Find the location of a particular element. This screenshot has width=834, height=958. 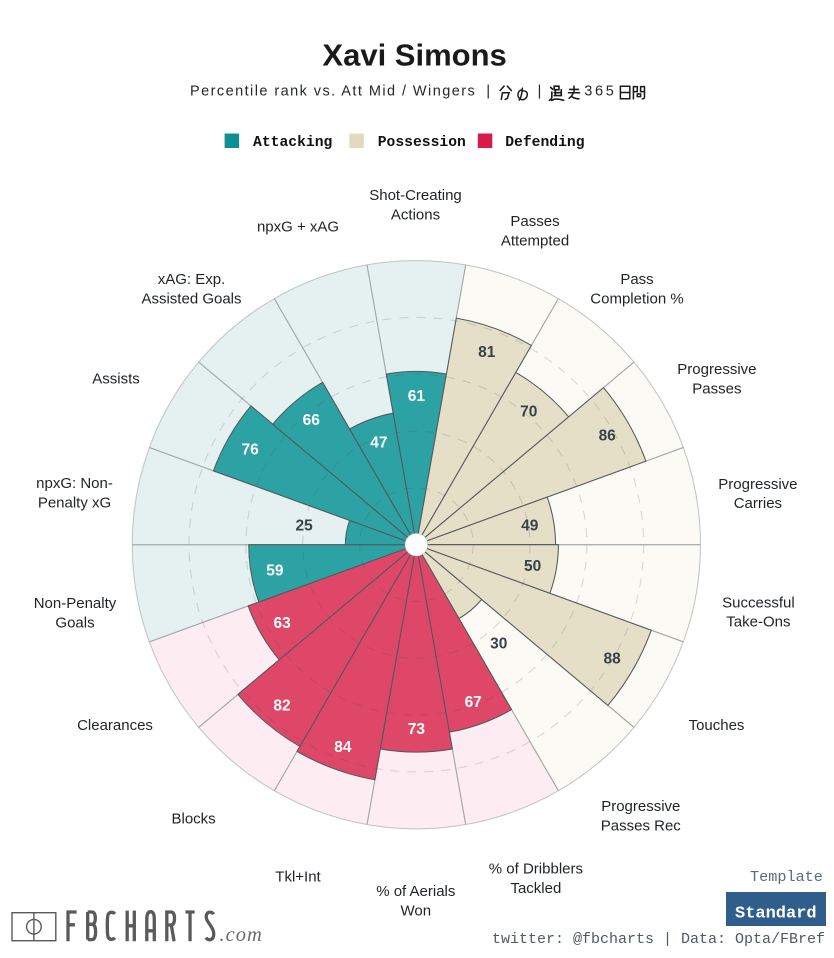

svg-text: Non-Penalty is located at coordinates (75, 603).